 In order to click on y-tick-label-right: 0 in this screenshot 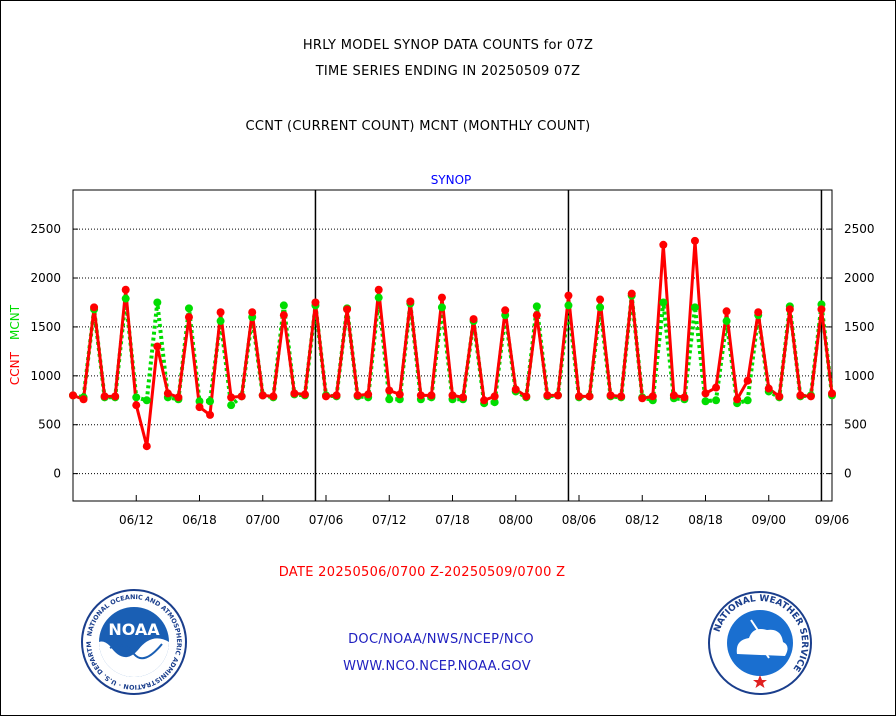, I will do `click(848, 474)`.